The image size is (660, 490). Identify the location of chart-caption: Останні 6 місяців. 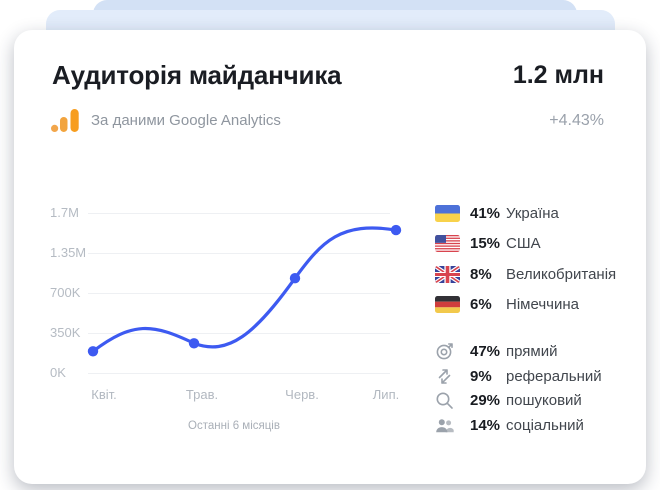
(234, 426).